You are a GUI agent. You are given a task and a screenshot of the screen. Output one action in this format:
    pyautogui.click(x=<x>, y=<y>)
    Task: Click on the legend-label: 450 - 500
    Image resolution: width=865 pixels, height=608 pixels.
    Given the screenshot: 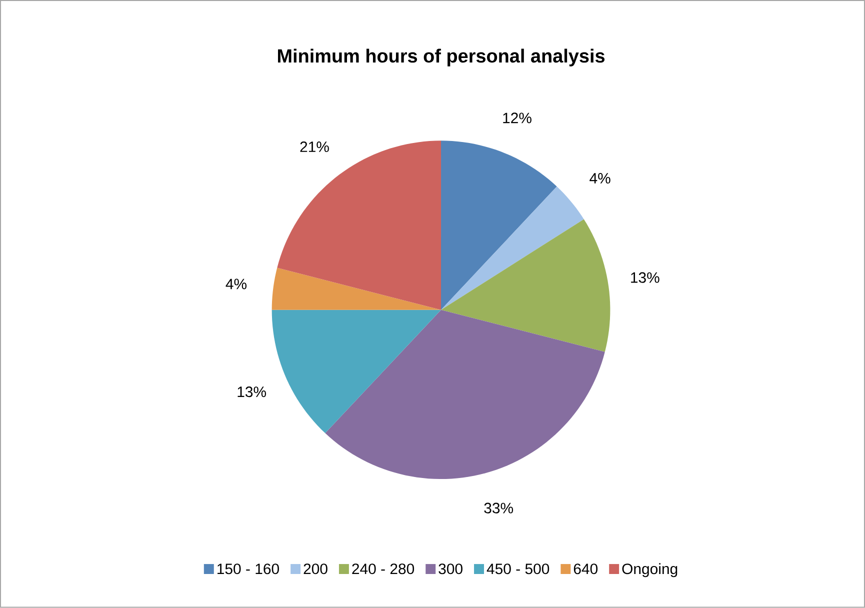 What is the action you would take?
    pyautogui.click(x=518, y=569)
    